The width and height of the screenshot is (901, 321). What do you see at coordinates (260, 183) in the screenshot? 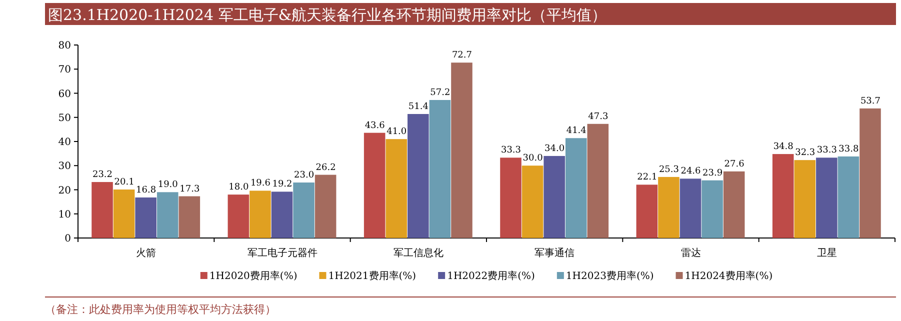
I see `text: 19.6` at bounding box center [260, 183].